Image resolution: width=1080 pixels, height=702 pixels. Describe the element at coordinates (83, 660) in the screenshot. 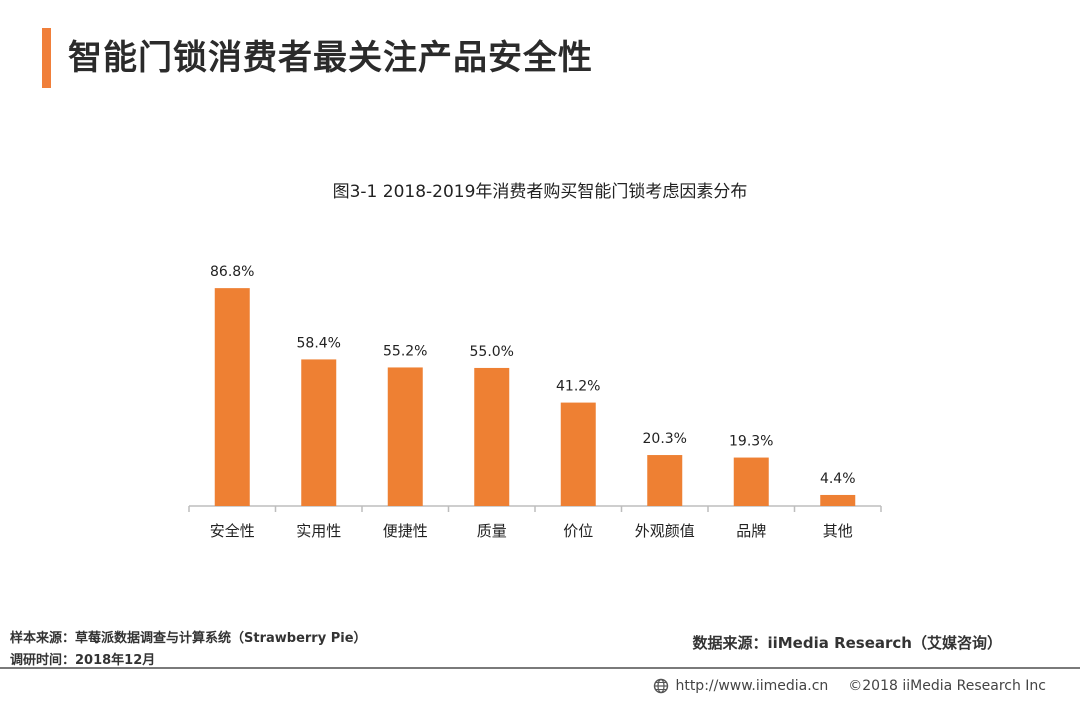

I see `survey-time: 调研时间：2018年12月` at that location.